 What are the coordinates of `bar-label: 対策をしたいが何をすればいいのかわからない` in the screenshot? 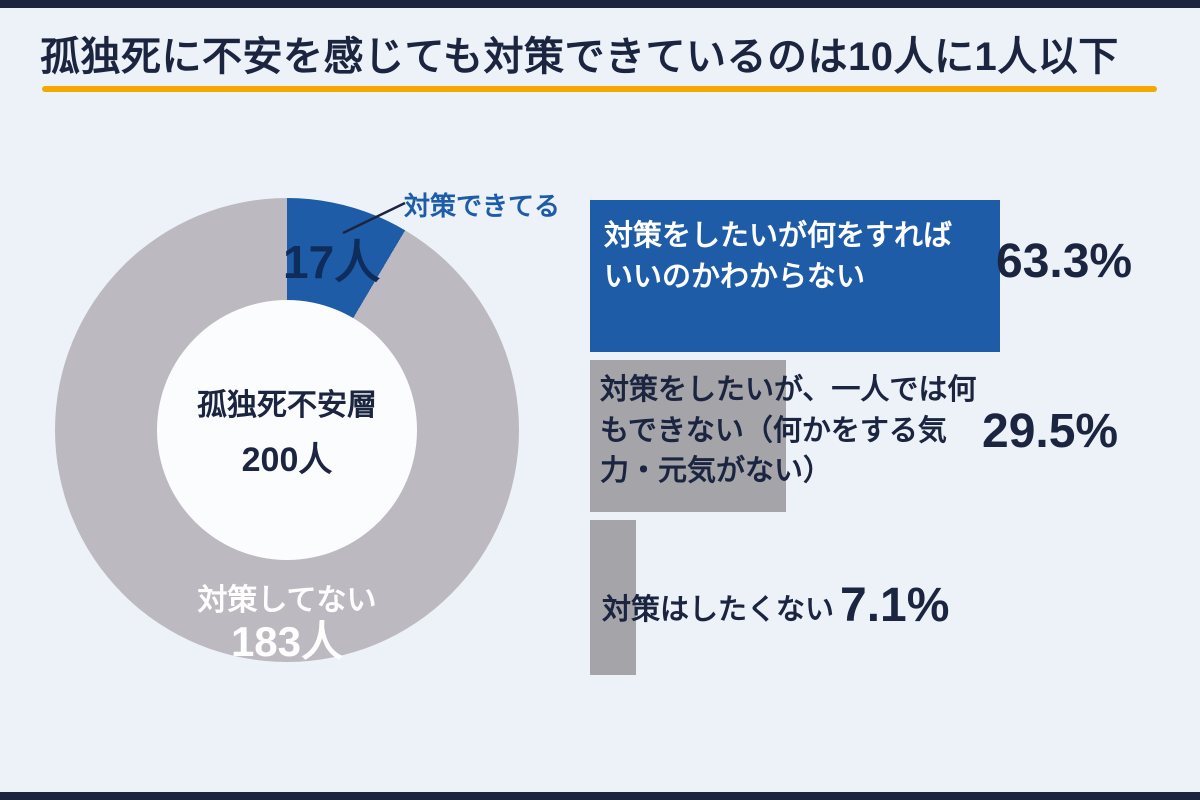 It's located at (778, 256).